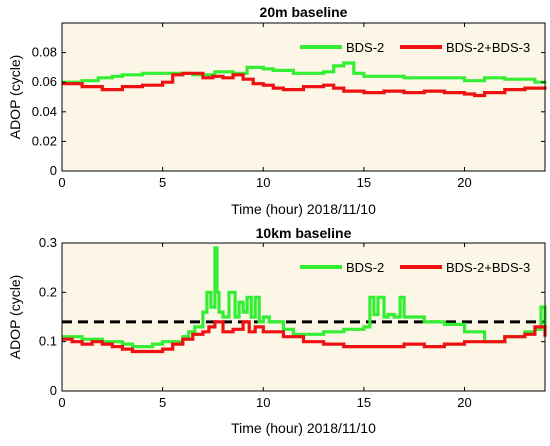  What do you see at coordinates (304, 233) in the screenshot?
I see `chart-title: 10km baseline` at bounding box center [304, 233].